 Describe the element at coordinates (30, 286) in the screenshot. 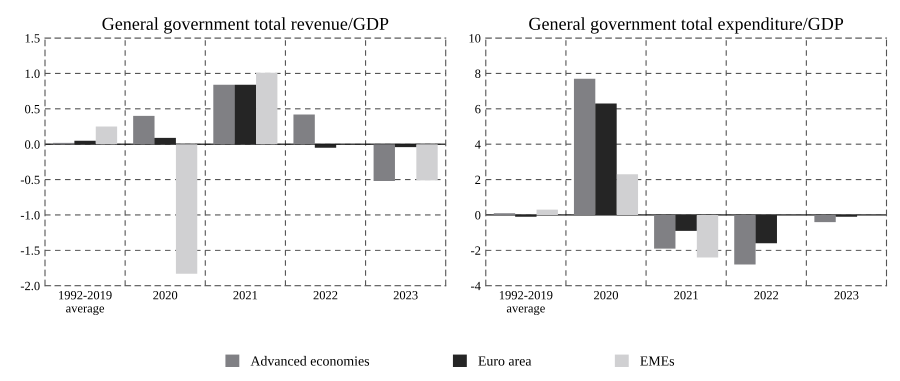

I see `y-tick-label: -2.0` at that location.